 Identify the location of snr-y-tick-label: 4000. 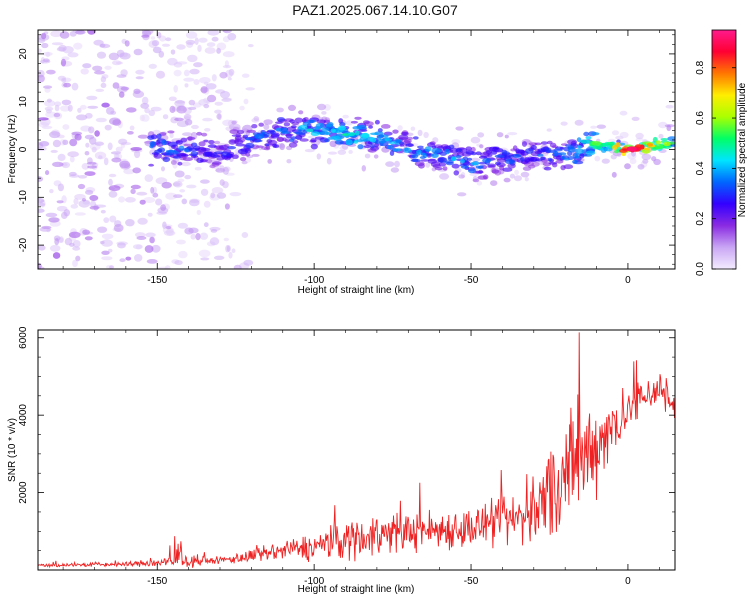
(23, 415).